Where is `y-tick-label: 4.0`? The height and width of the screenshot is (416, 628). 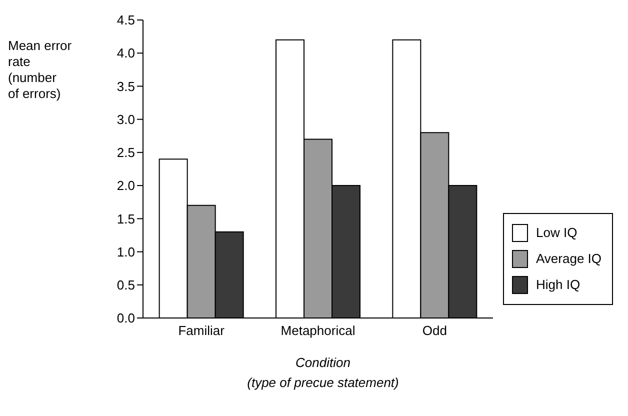 y-tick-label: 4.0 is located at coordinates (125, 53).